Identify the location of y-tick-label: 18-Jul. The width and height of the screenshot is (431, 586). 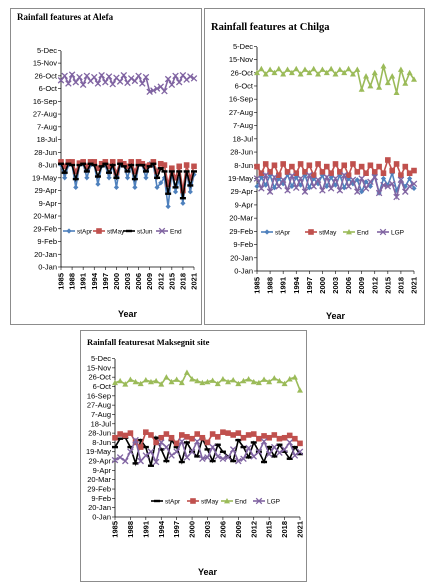
(243, 138).